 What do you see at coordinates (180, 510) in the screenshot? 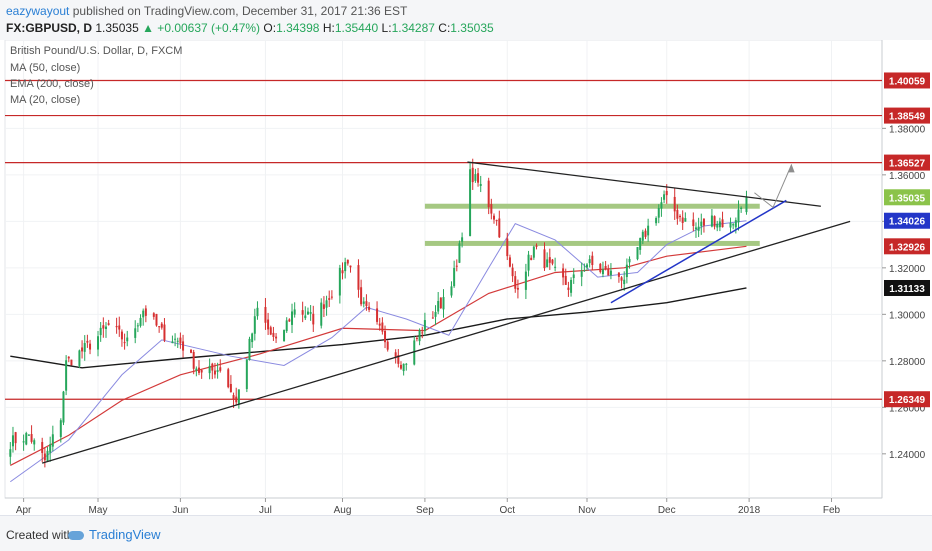
I see `x-tick-label: Jun` at bounding box center [180, 510].